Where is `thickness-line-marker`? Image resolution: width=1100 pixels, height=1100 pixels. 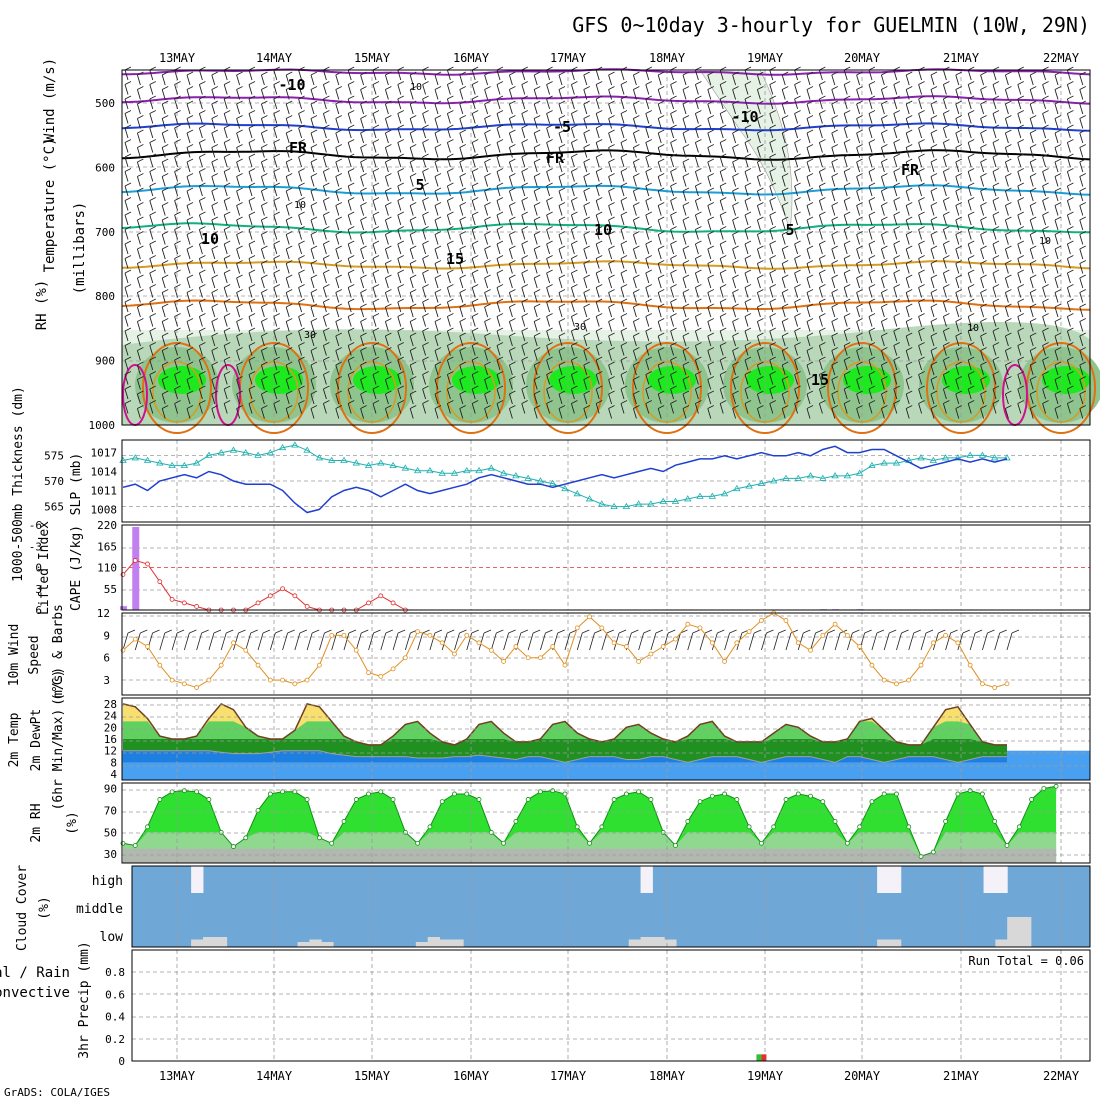 thickness-line-marker is located at coordinates (614, 506).